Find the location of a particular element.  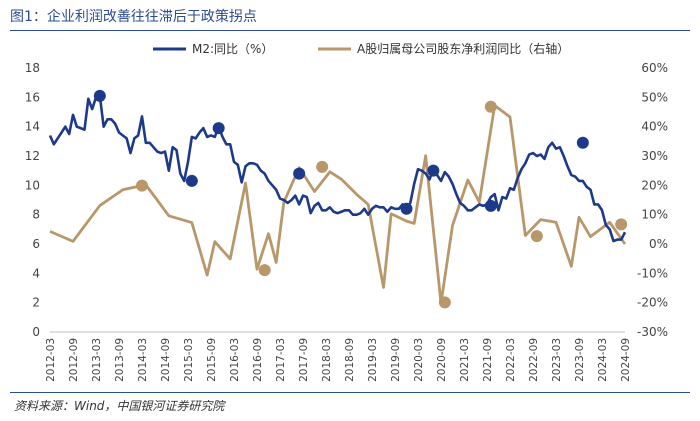

left-axis-tick-label: 12 is located at coordinates (32, 156).